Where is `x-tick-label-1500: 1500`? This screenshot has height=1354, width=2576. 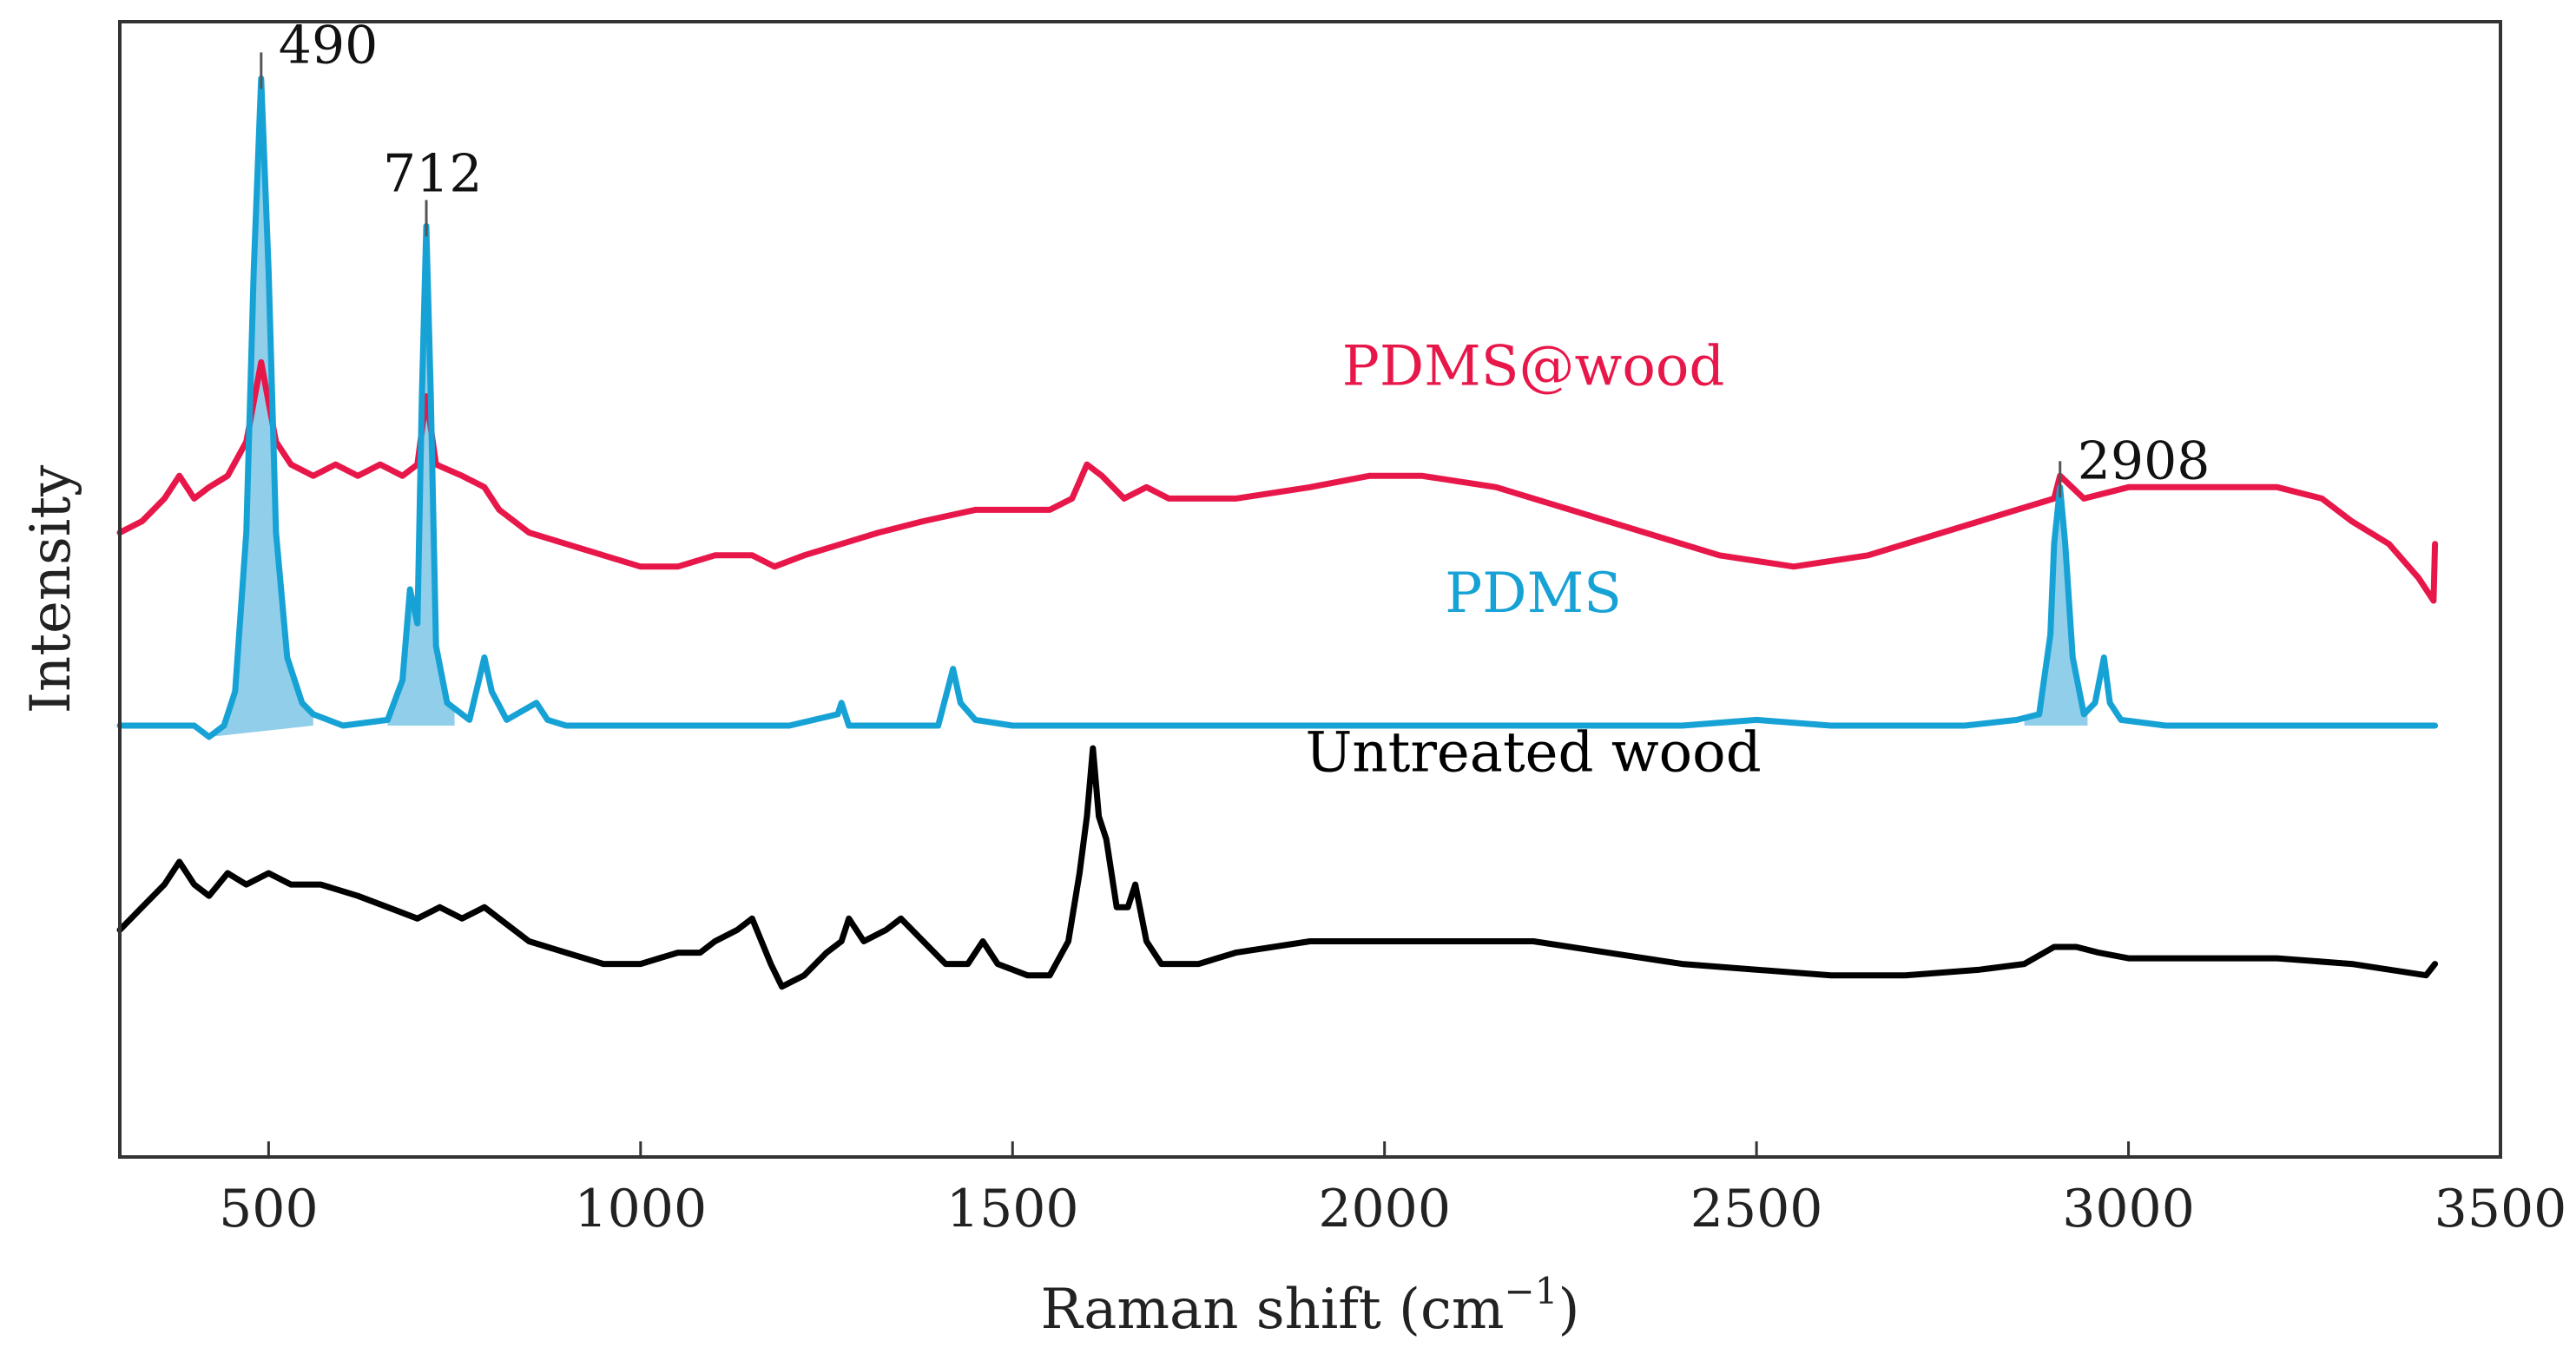 x-tick-label-1500: 1500 is located at coordinates (1012, 1209).